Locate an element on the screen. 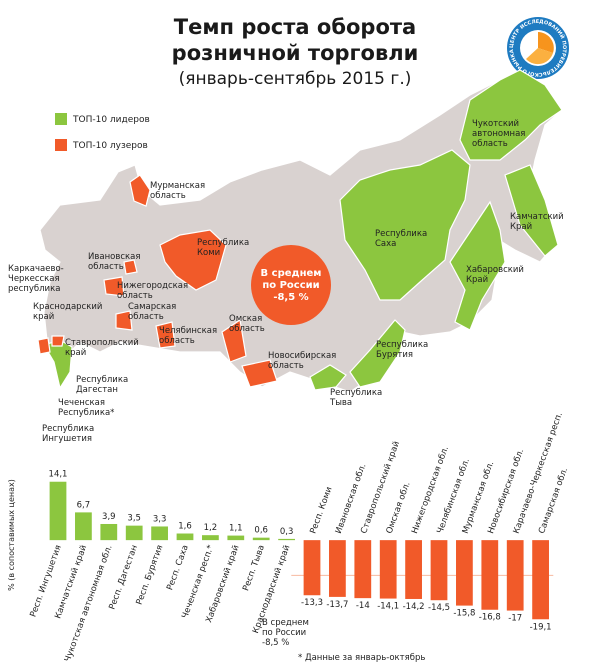 This screenshot has height=670, width=590. value-label: -17 is located at coordinates (515, 619).